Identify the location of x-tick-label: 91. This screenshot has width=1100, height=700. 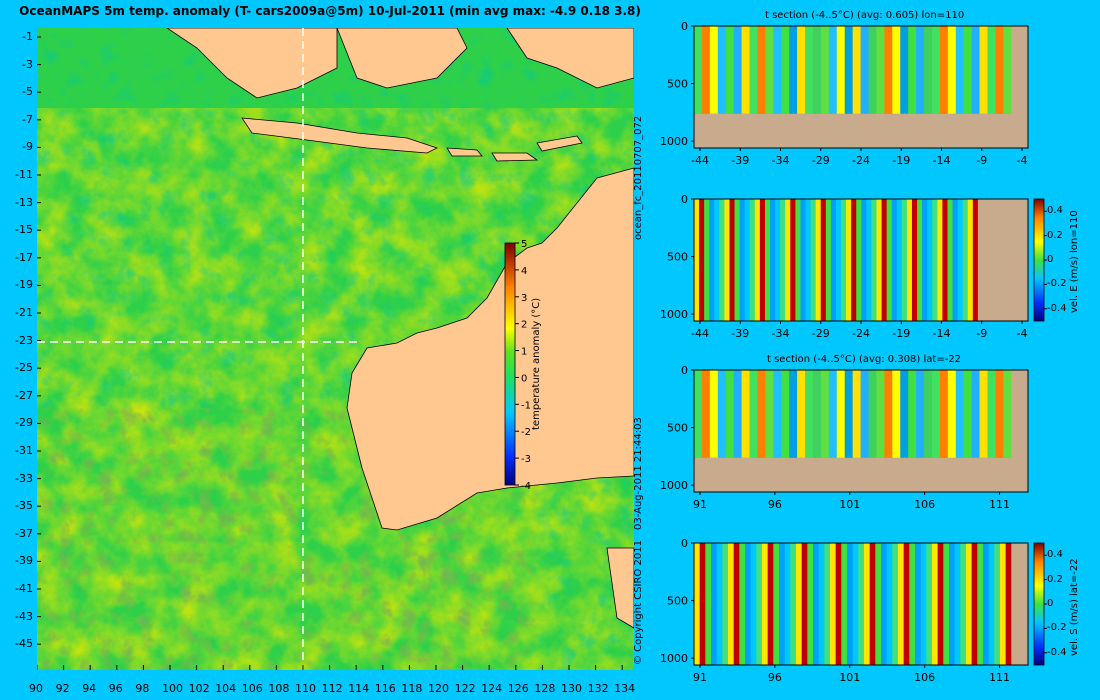
(700, 677).